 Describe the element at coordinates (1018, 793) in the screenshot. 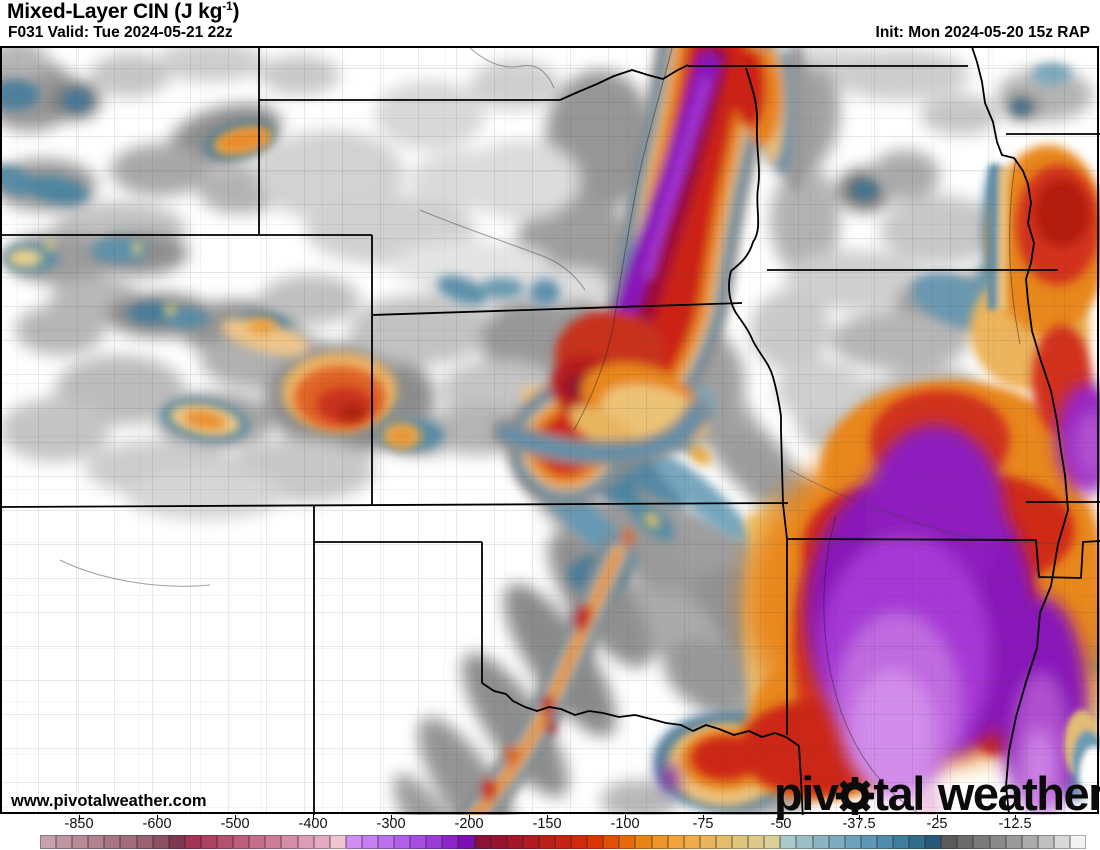

I see `logo-text-weather: weather` at that location.